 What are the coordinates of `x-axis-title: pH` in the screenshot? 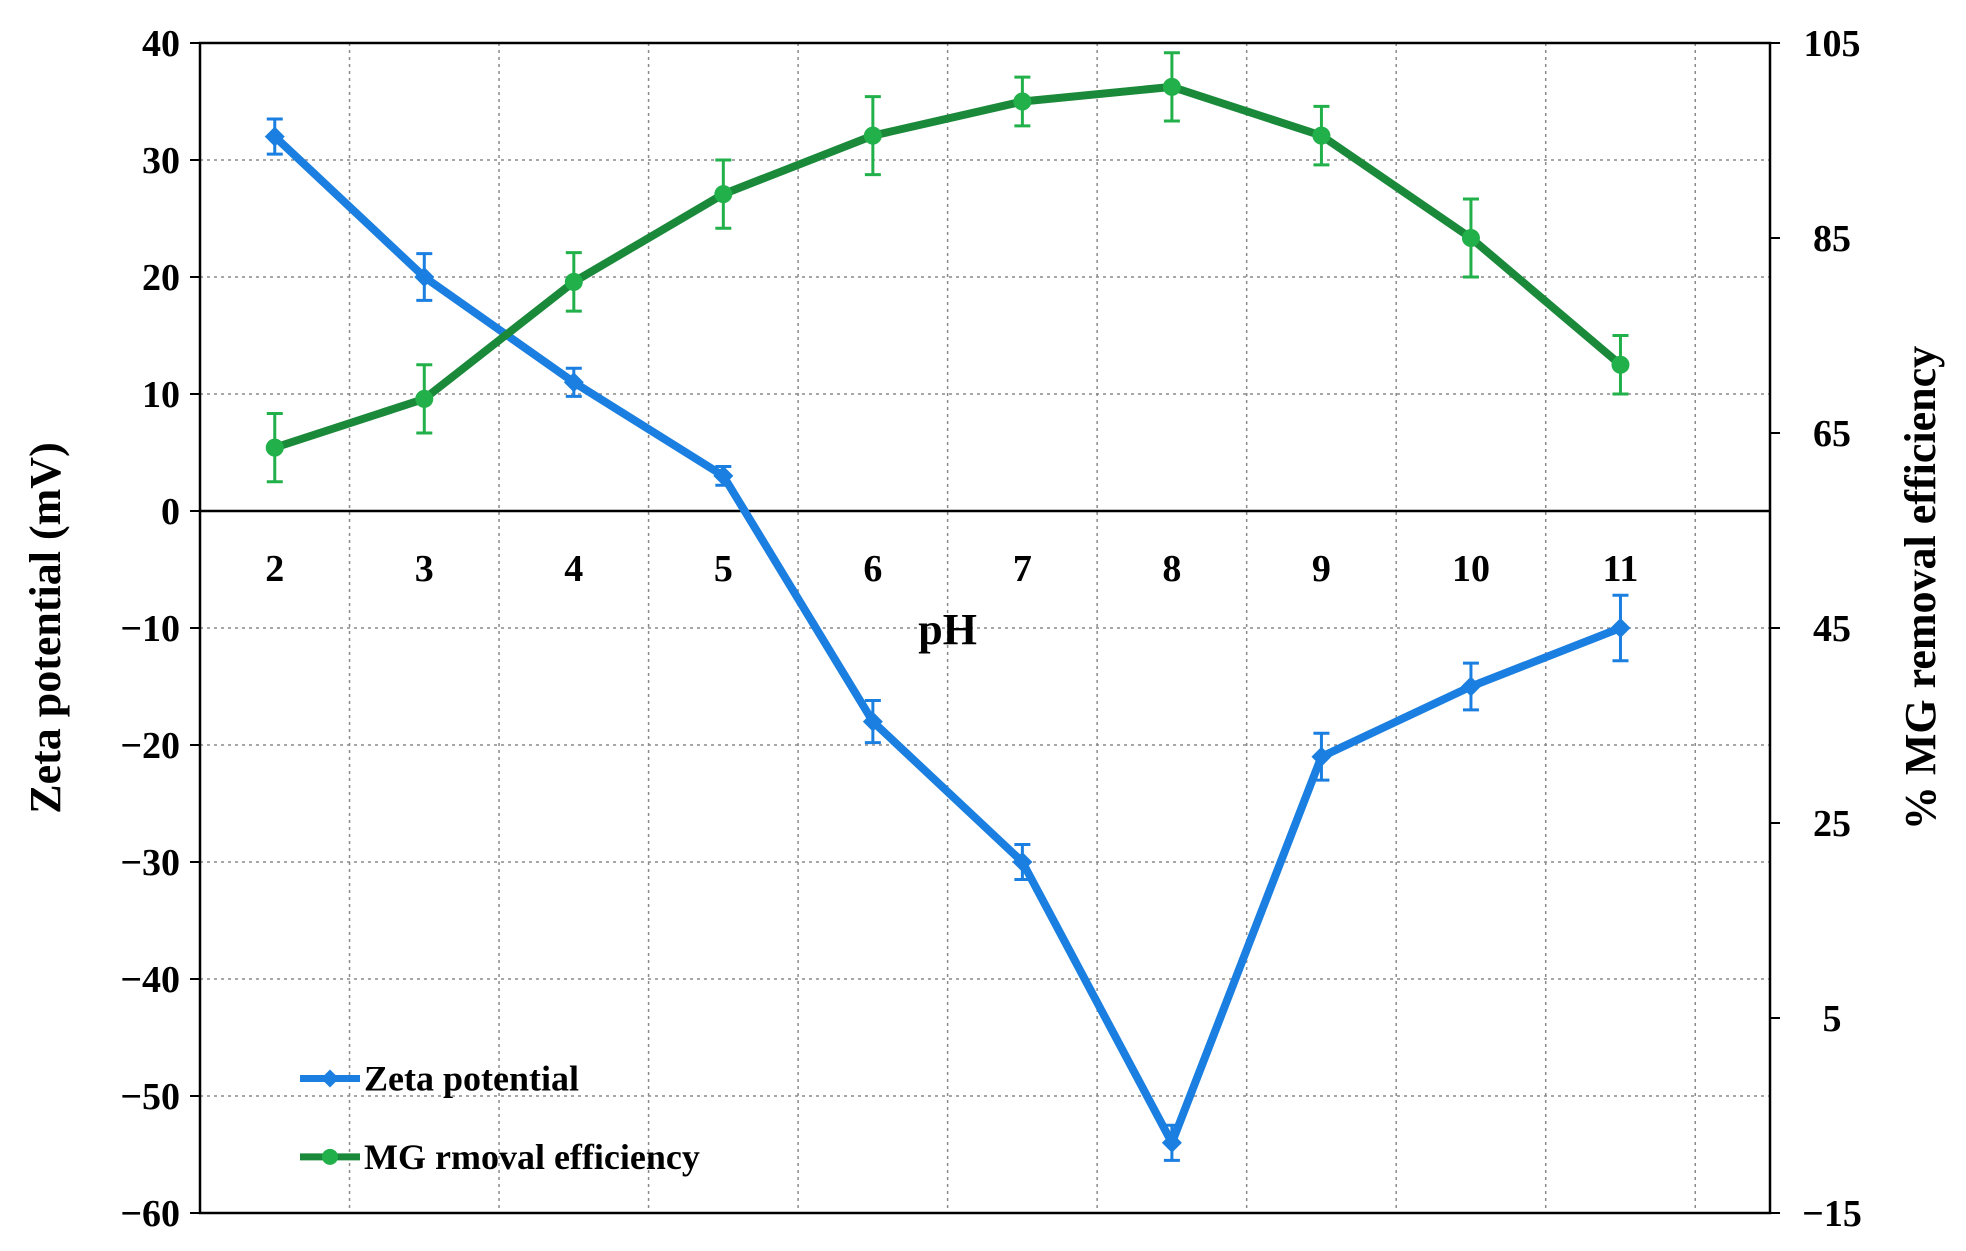 It's located at (947, 629).